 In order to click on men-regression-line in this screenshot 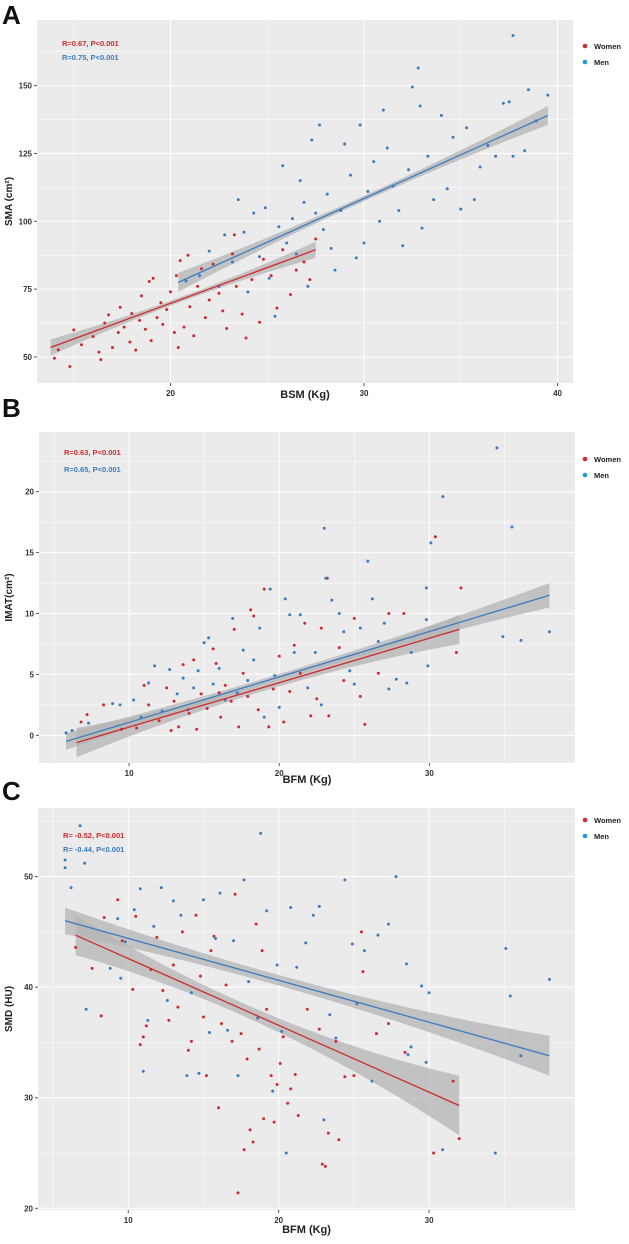, I will do `click(307, 988)`.